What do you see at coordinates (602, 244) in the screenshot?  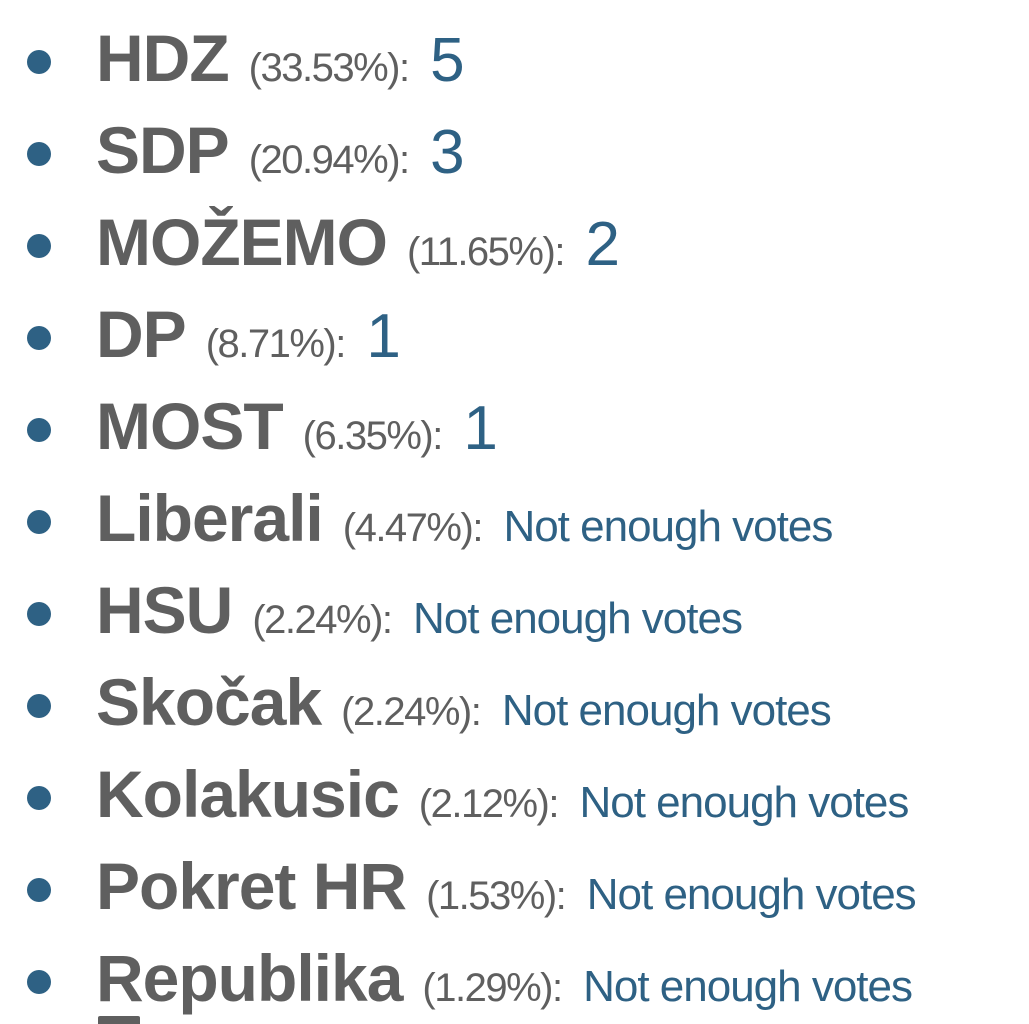 I see `seat-result: 2` at bounding box center [602, 244].